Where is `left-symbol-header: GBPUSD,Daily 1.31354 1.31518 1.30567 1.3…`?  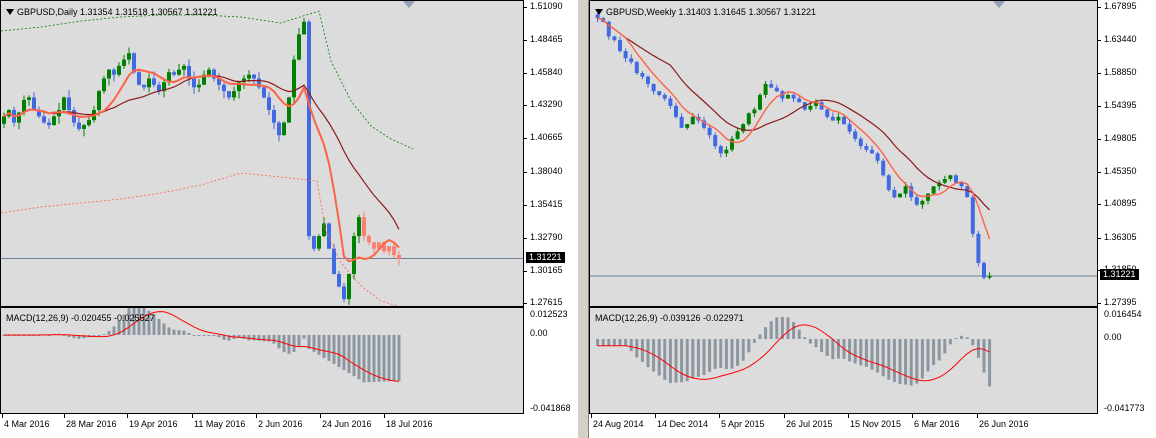
left-symbol-header: GBPUSD,Daily 1.31354 1.31518 1.30567 1.3… is located at coordinates (117, 12).